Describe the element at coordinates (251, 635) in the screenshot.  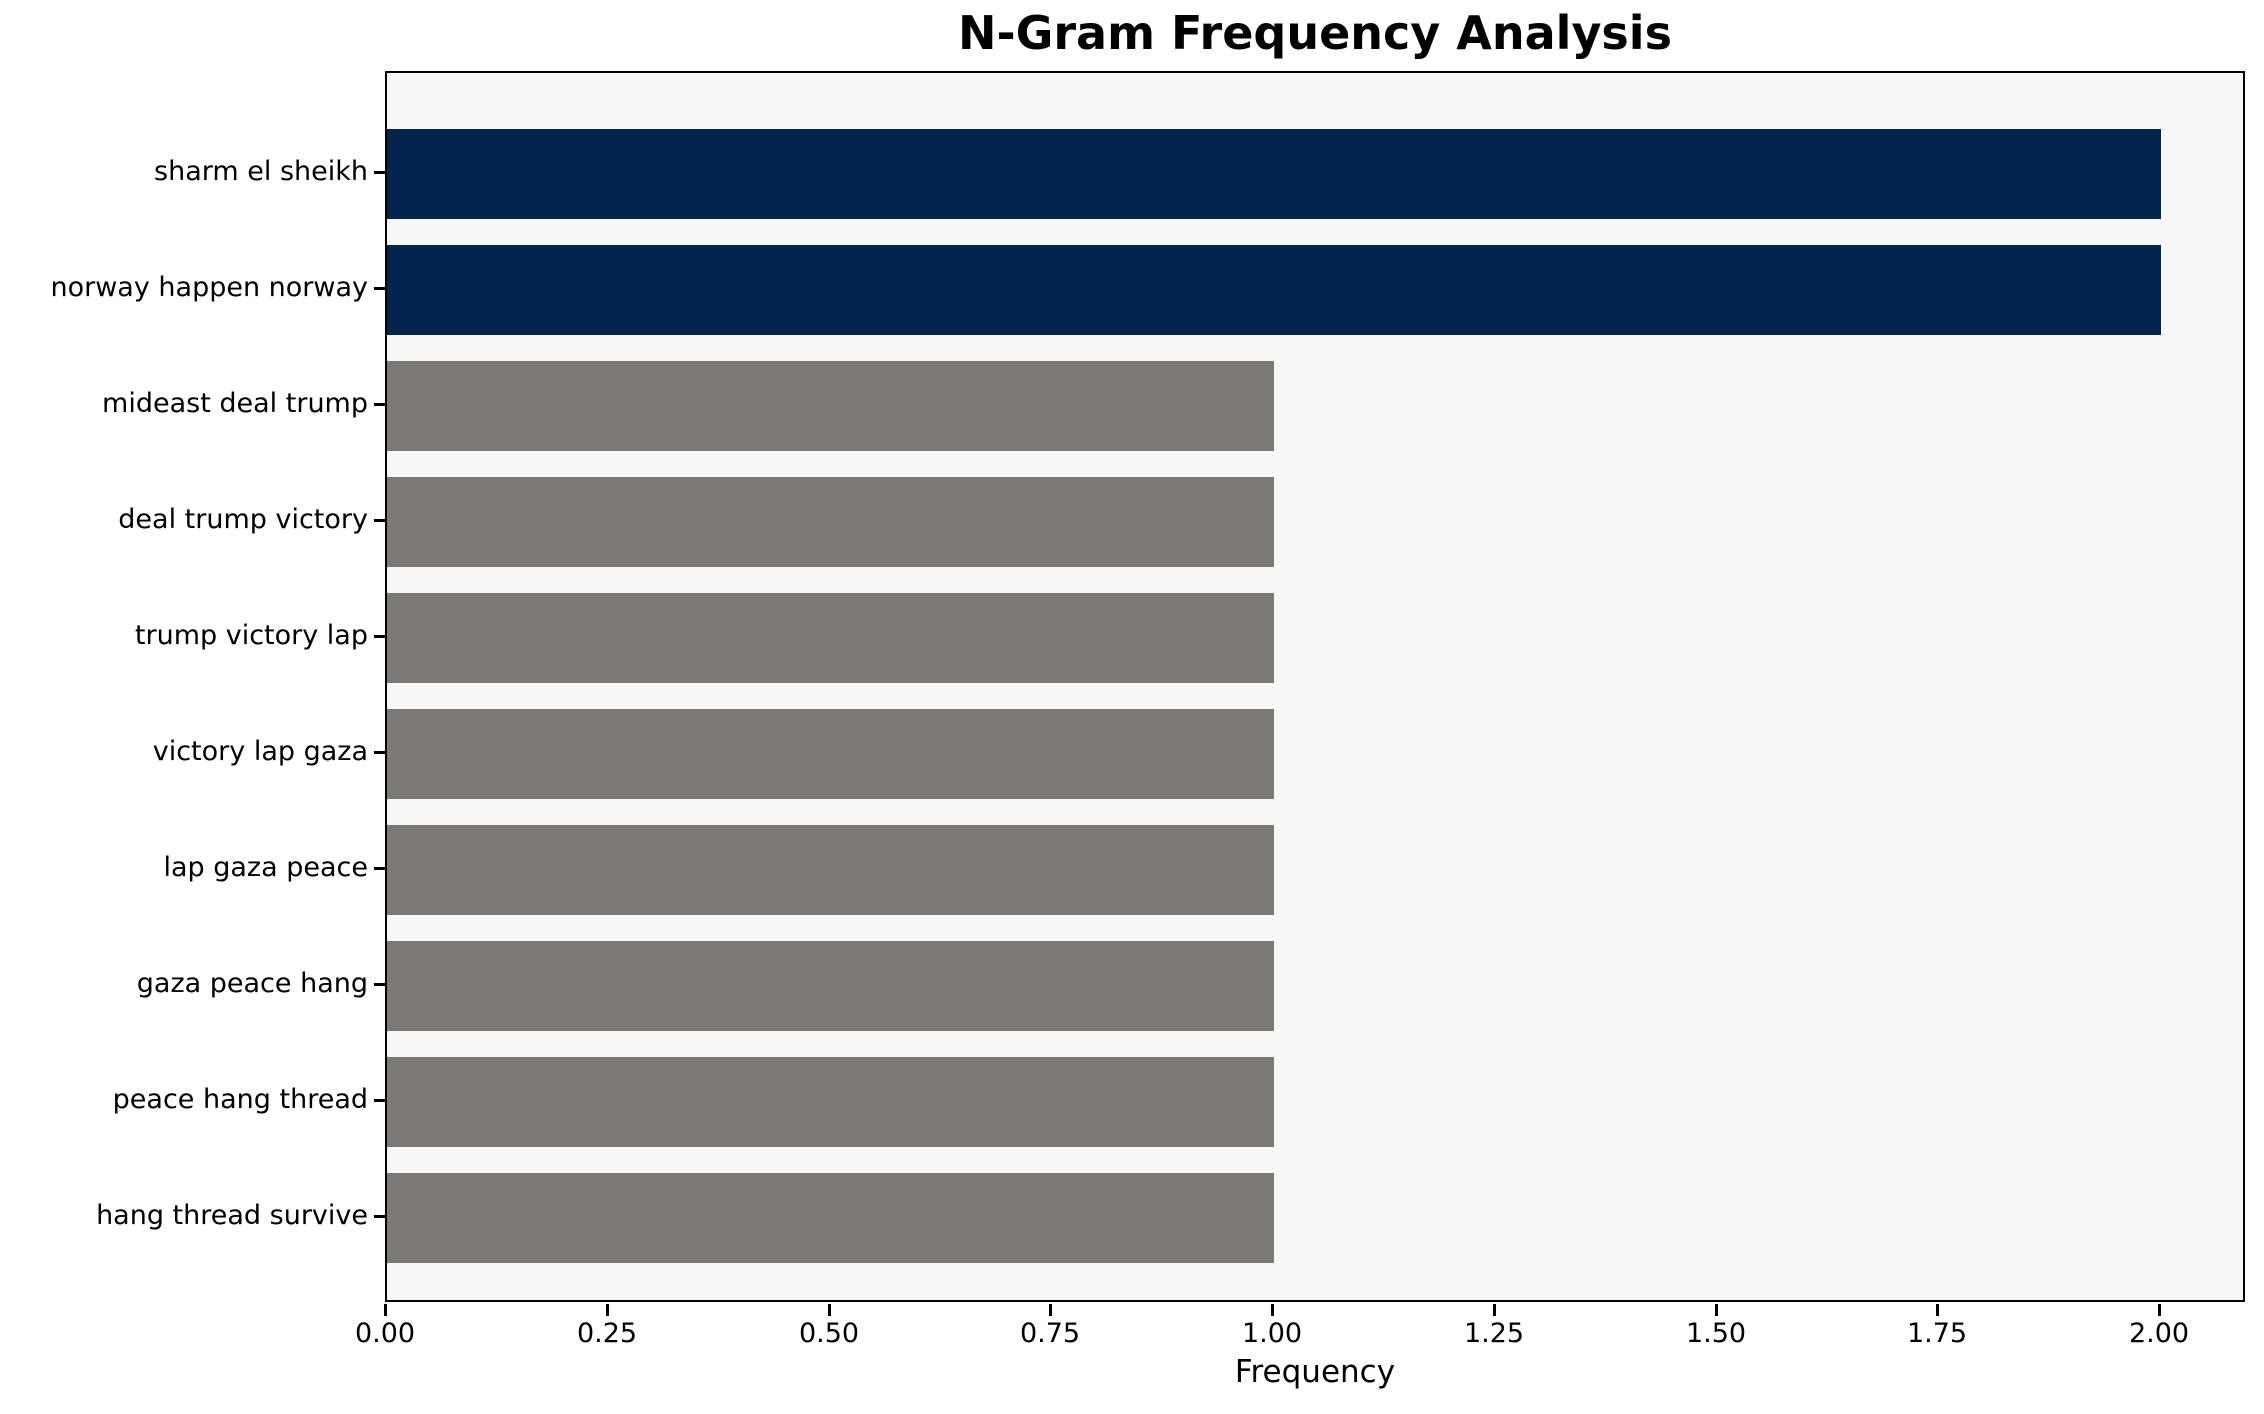
I see `ytick-label: trump victory lap` at that location.